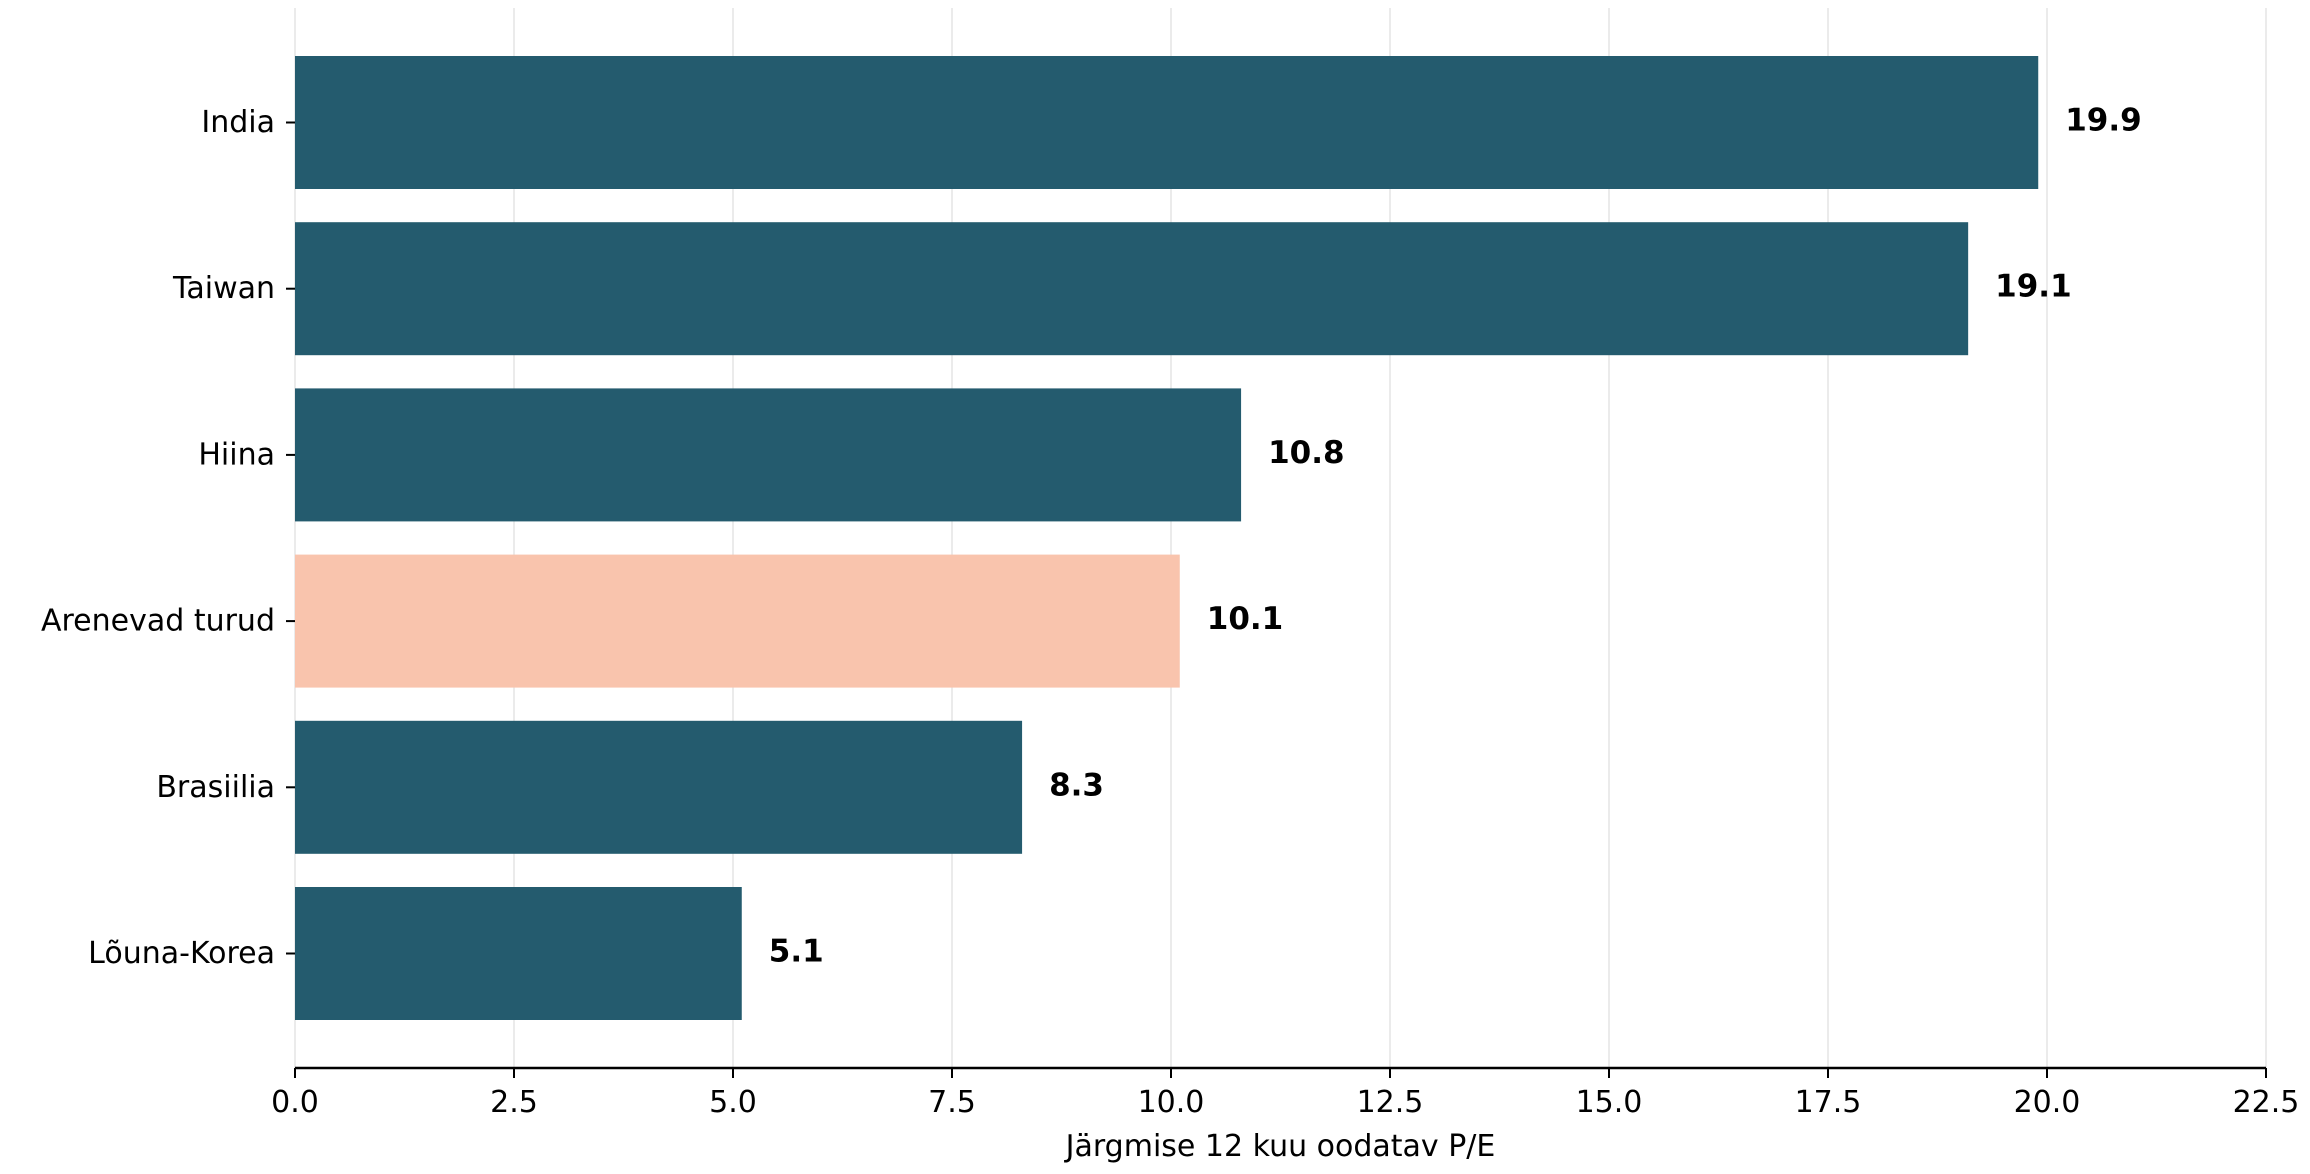 The width and height of the screenshot is (2310, 1174). I want to click on x-tick-label: 10.0, so click(1171, 1102).